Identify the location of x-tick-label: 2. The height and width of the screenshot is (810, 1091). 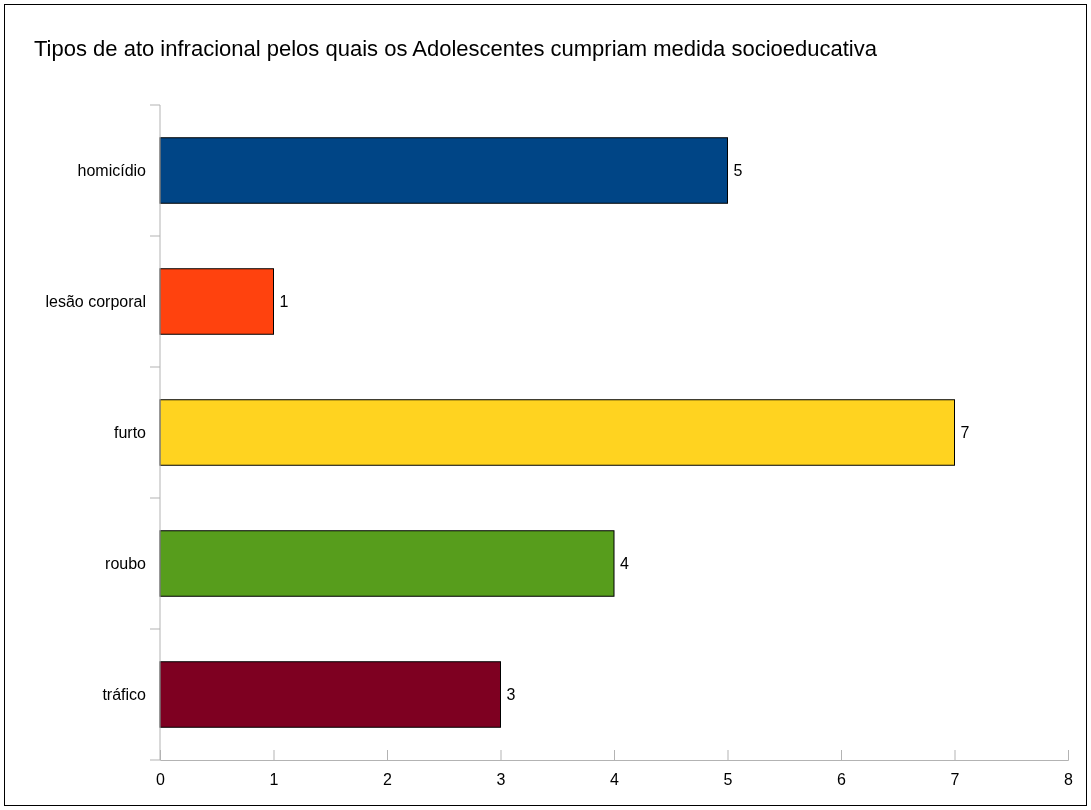
(388, 780).